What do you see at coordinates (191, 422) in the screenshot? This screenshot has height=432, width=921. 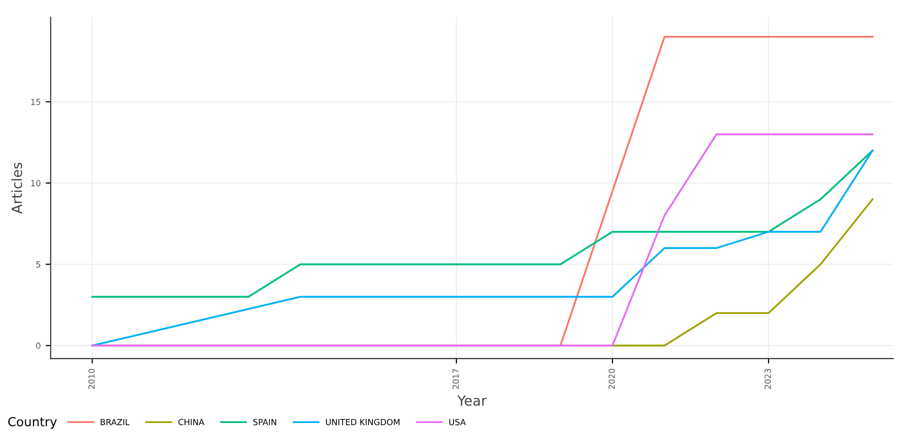 I see `legend-label: CHINA` at bounding box center [191, 422].